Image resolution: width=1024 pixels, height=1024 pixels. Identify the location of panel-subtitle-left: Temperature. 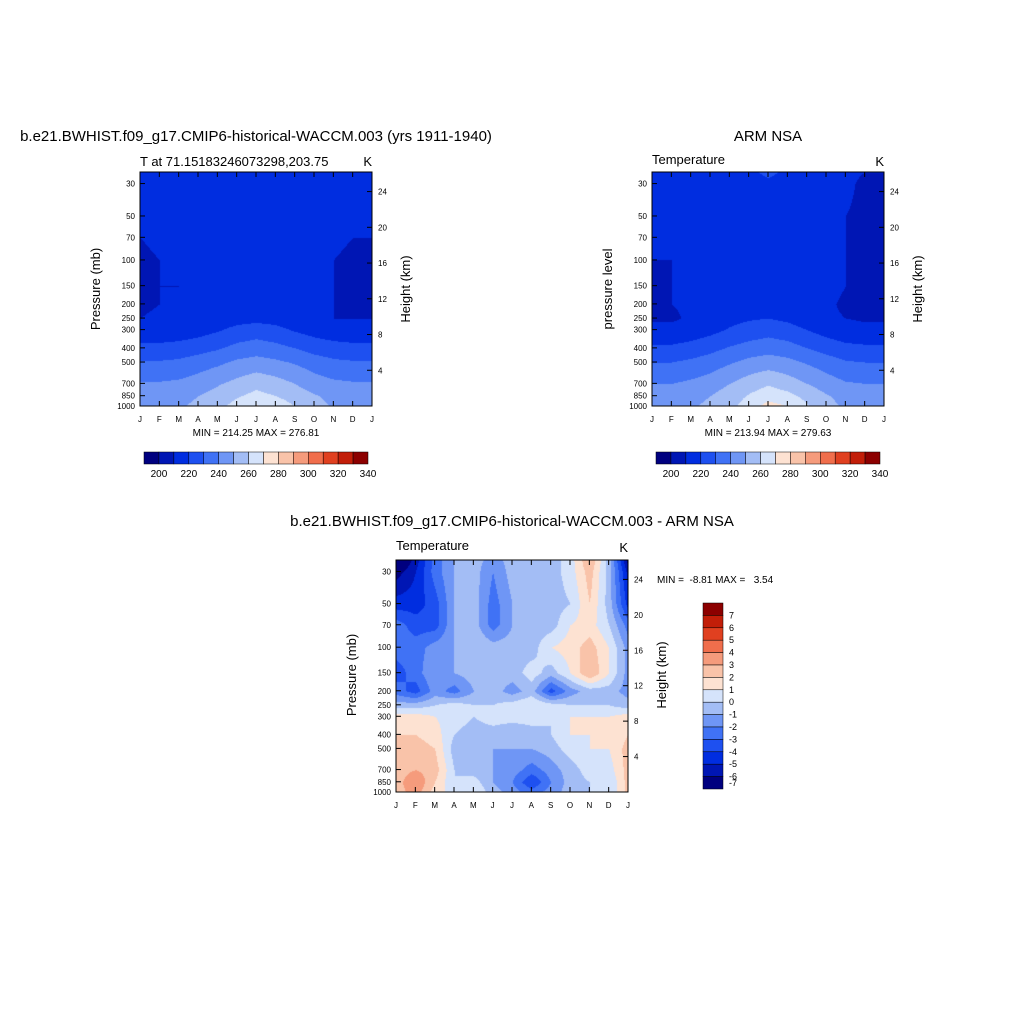
(688, 159).